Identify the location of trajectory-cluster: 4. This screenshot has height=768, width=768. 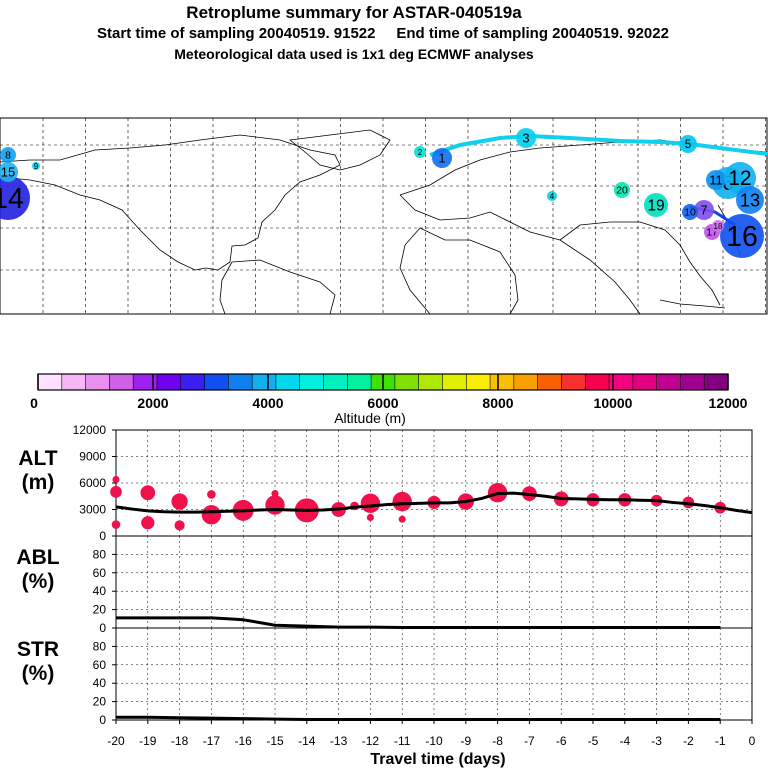
(552, 196).